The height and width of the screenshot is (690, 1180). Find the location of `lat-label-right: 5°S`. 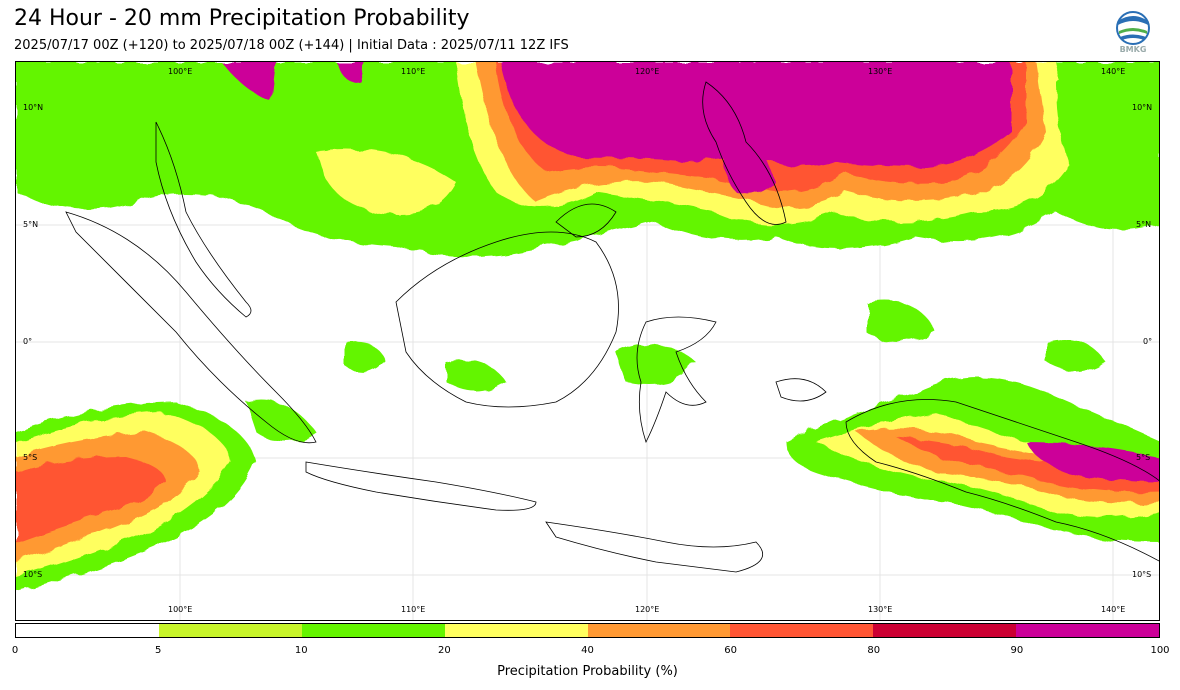

lat-label-right: 5°S is located at coordinates (1143, 457).